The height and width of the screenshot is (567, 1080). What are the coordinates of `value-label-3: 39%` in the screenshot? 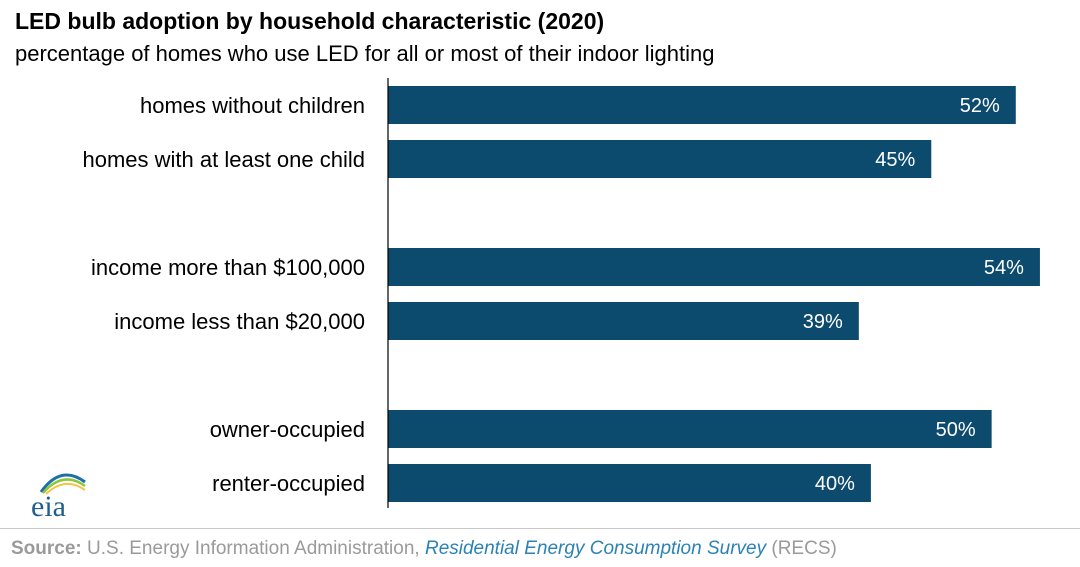 It's located at (823, 322).